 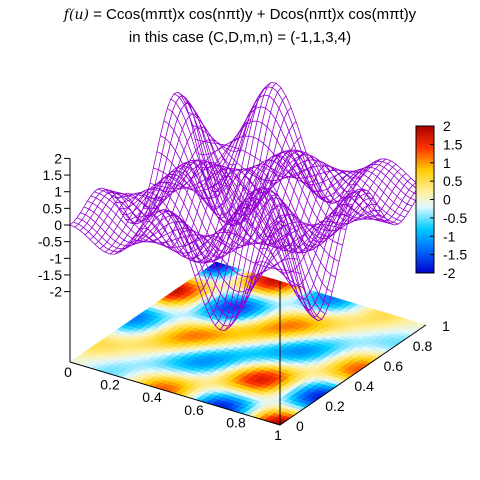 What do you see at coordinates (110, 385) in the screenshot?
I see `x-tick-label: 0.2` at bounding box center [110, 385].